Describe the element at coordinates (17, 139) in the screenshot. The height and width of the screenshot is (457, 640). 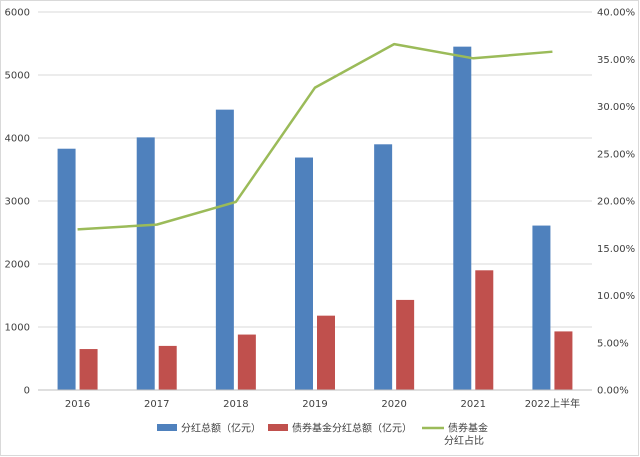
I see `left-axis-tick-label: 4000` at that location.